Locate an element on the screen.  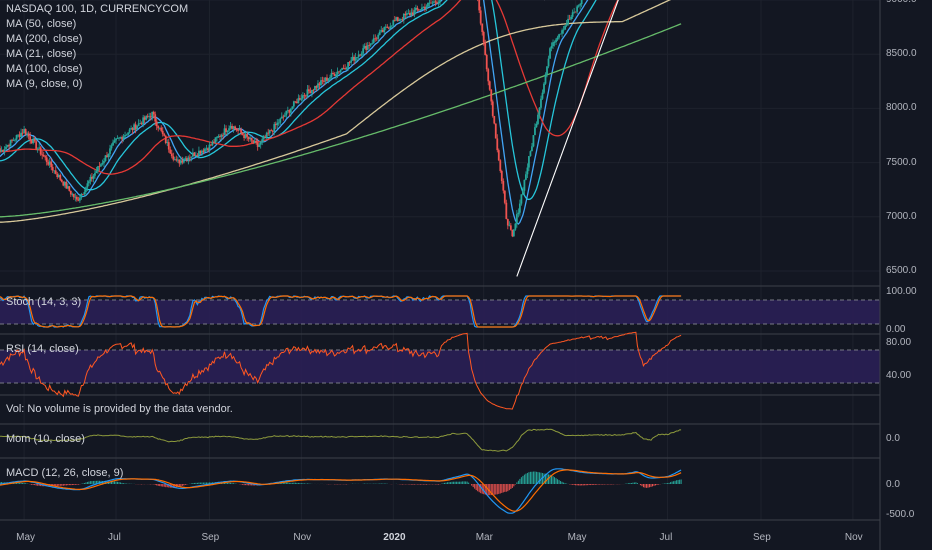
macd-signal-line is located at coordinates (341, 490).